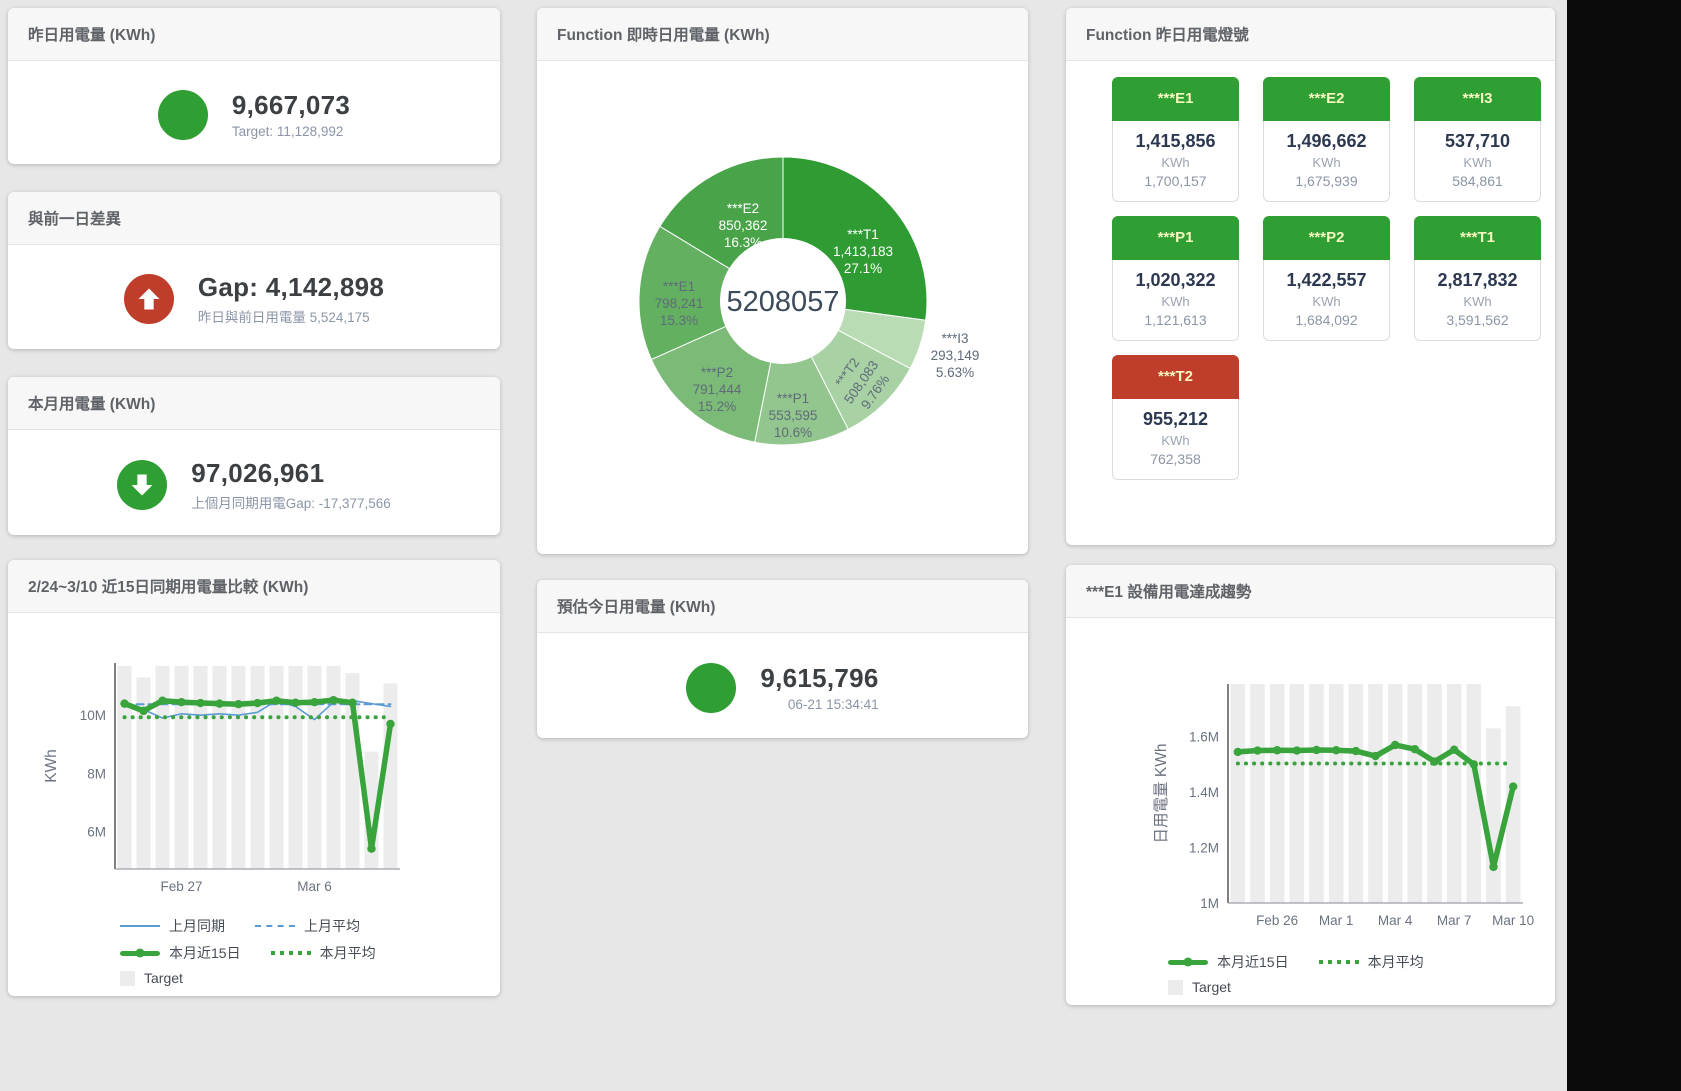 Image resolution: width=1681 pixels, height=1091 pixels. I want to click on legend-label: 上月同期, so click(197, 926).